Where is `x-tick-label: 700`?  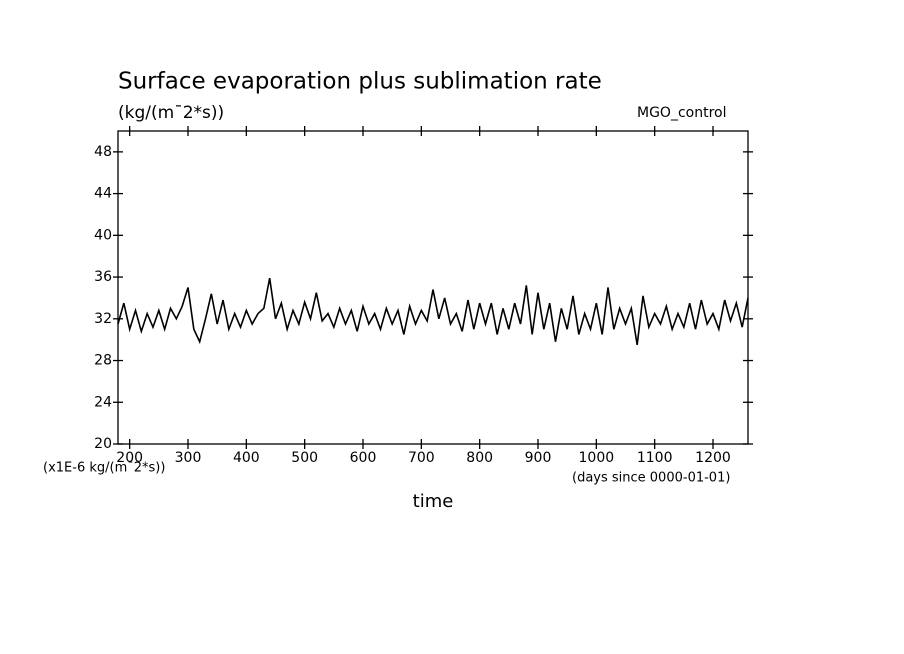 x-tick-label: 700 is located at coordinates (421, 458).